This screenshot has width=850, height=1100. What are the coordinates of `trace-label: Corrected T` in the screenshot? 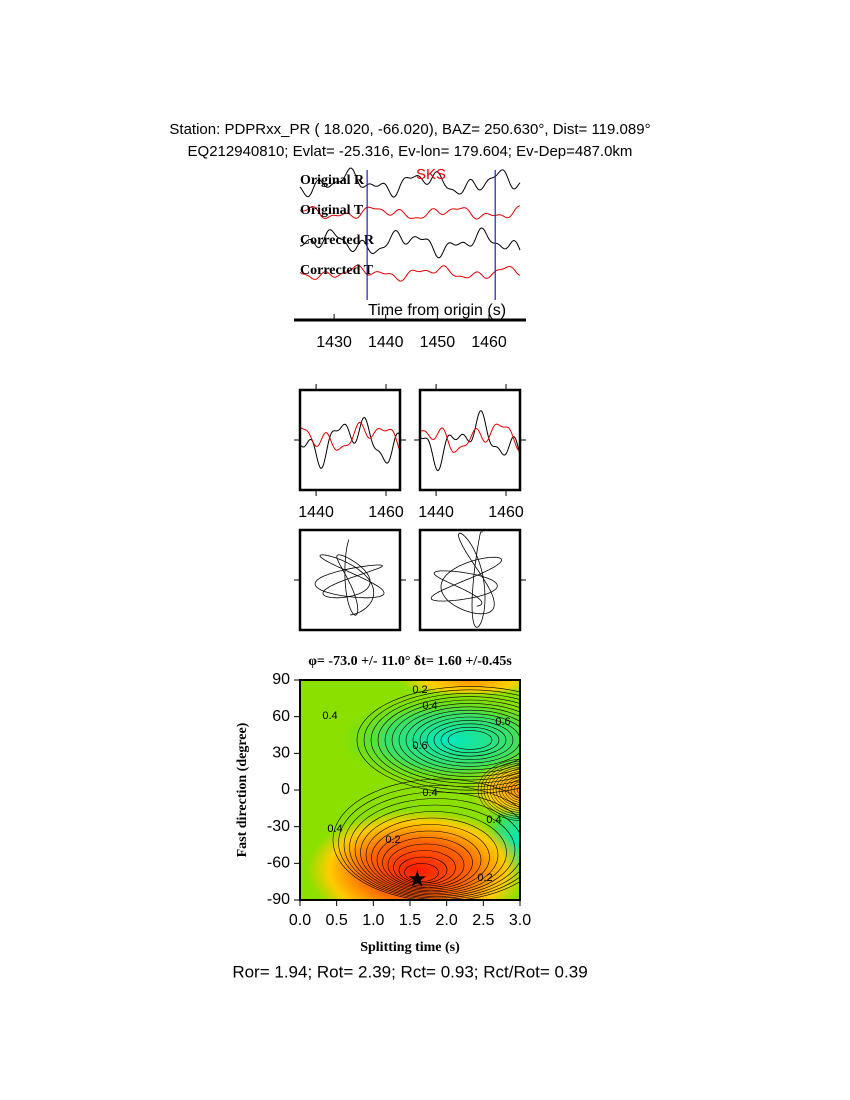 It's located at (337, 270).